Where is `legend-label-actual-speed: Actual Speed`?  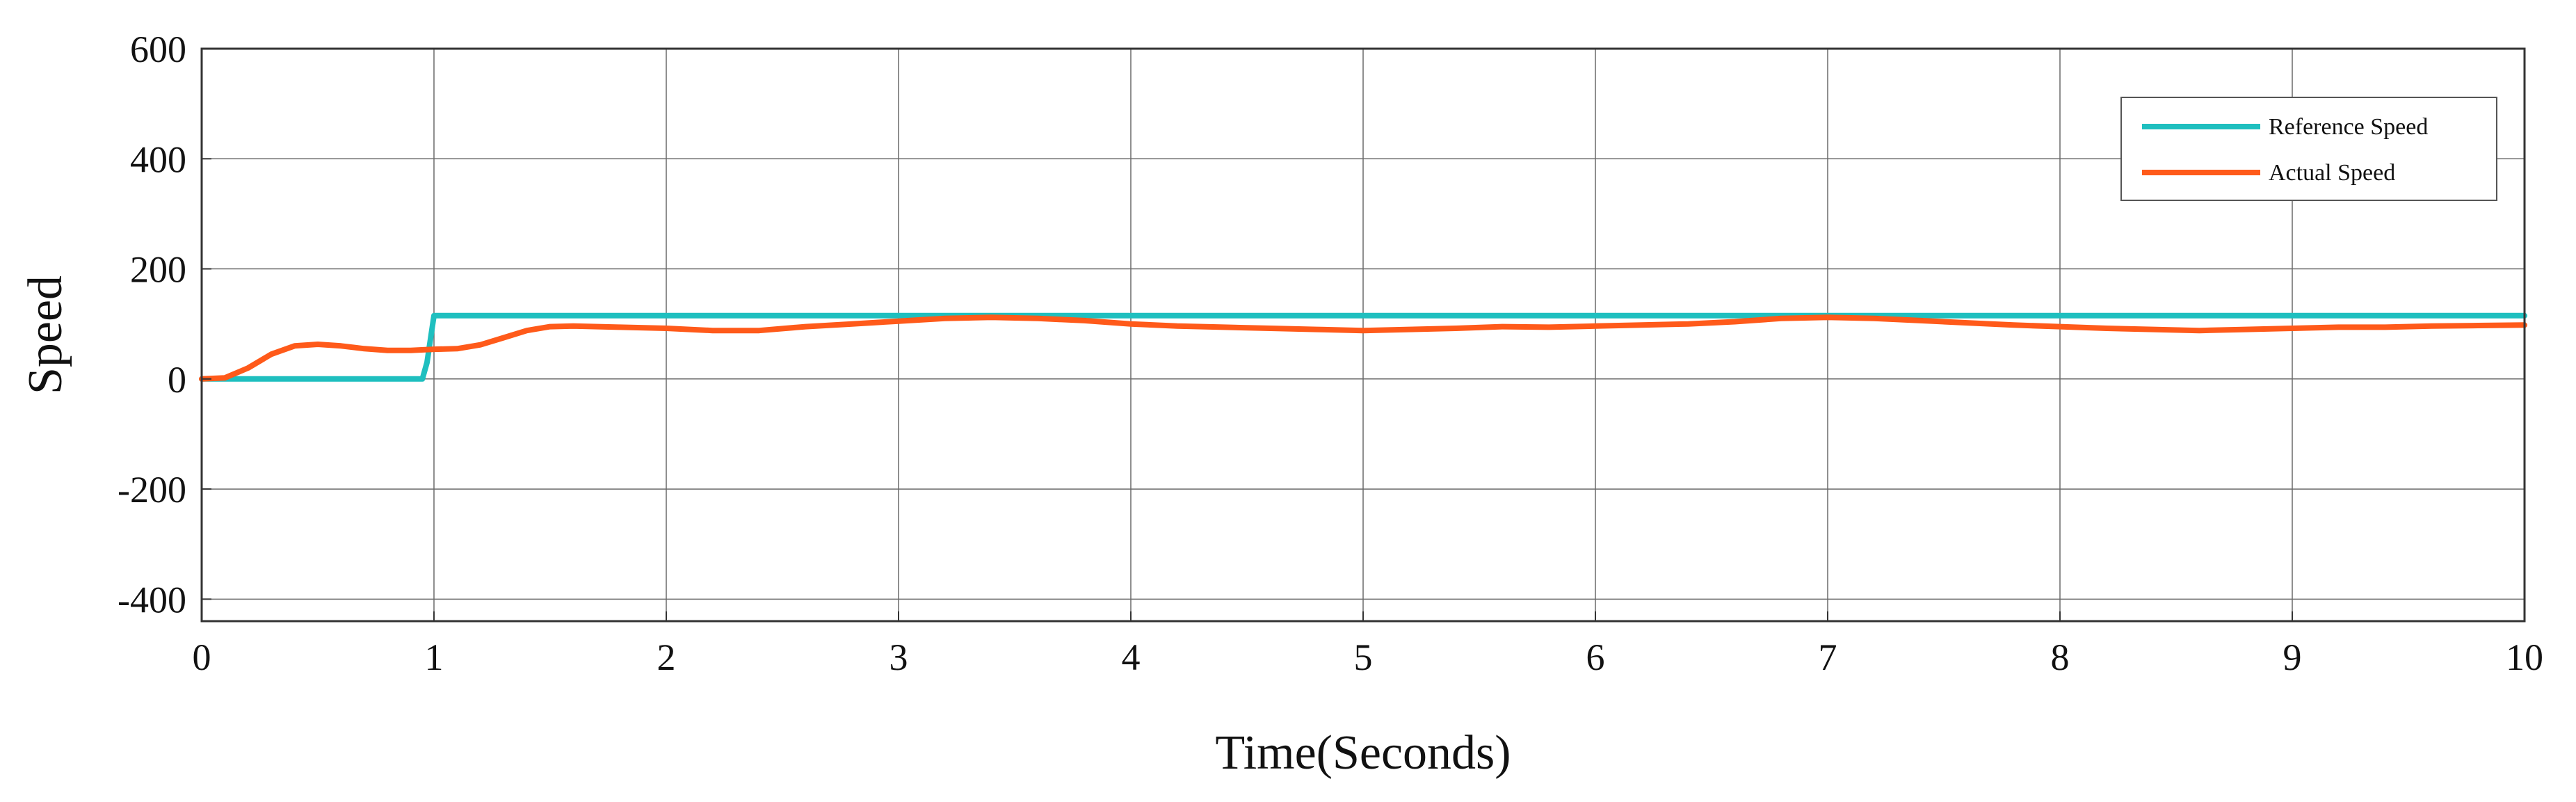
legend-label-actual-speed: Actual Speed is located at coordinates (2332, 173).